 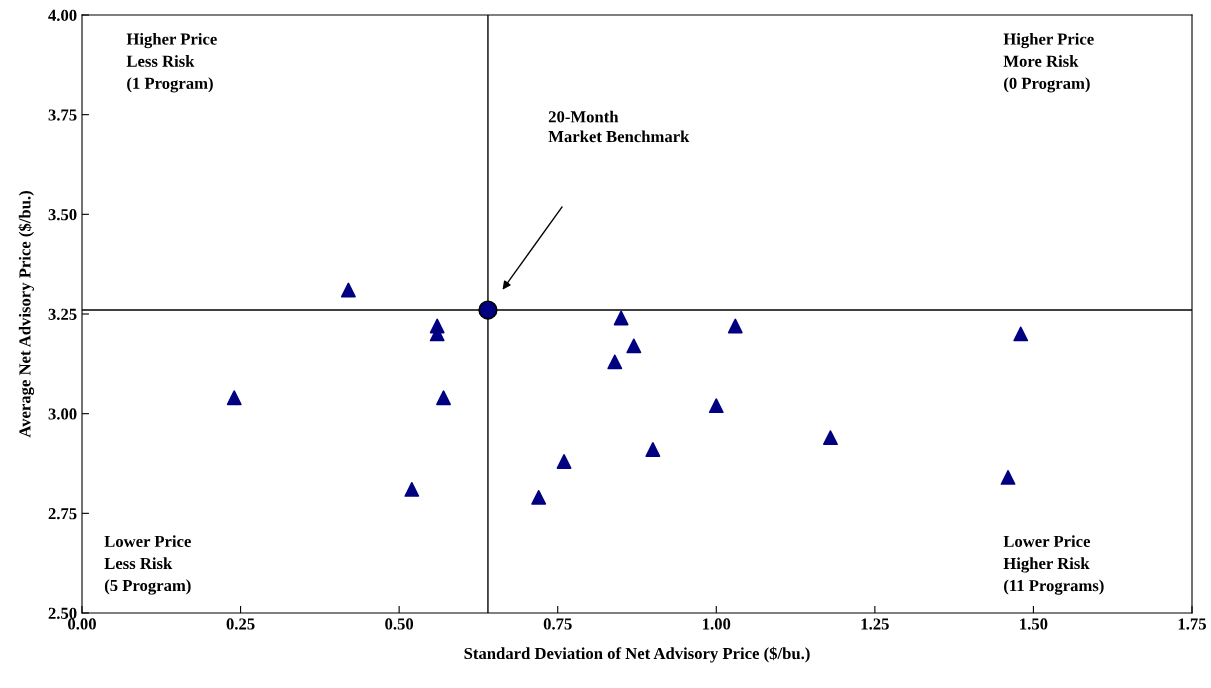 What do you see at coordinates (147, 565) in the screenshot?
I see `annotation: Lower Price Less Risk (5 Program)` at bounding box center [147, 565].